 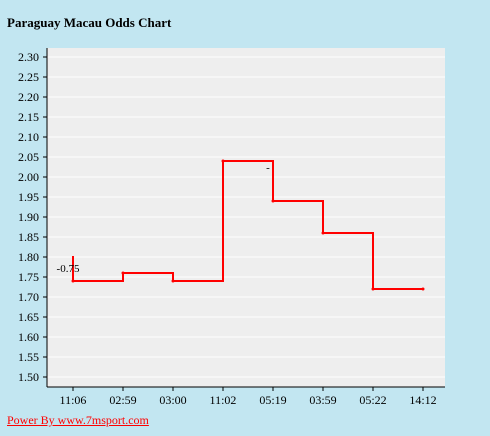 What do you see at coordinates (28, 357) in the screenshot?
I see `y-tick-label: 1.55` at bounding box center [28, 357].